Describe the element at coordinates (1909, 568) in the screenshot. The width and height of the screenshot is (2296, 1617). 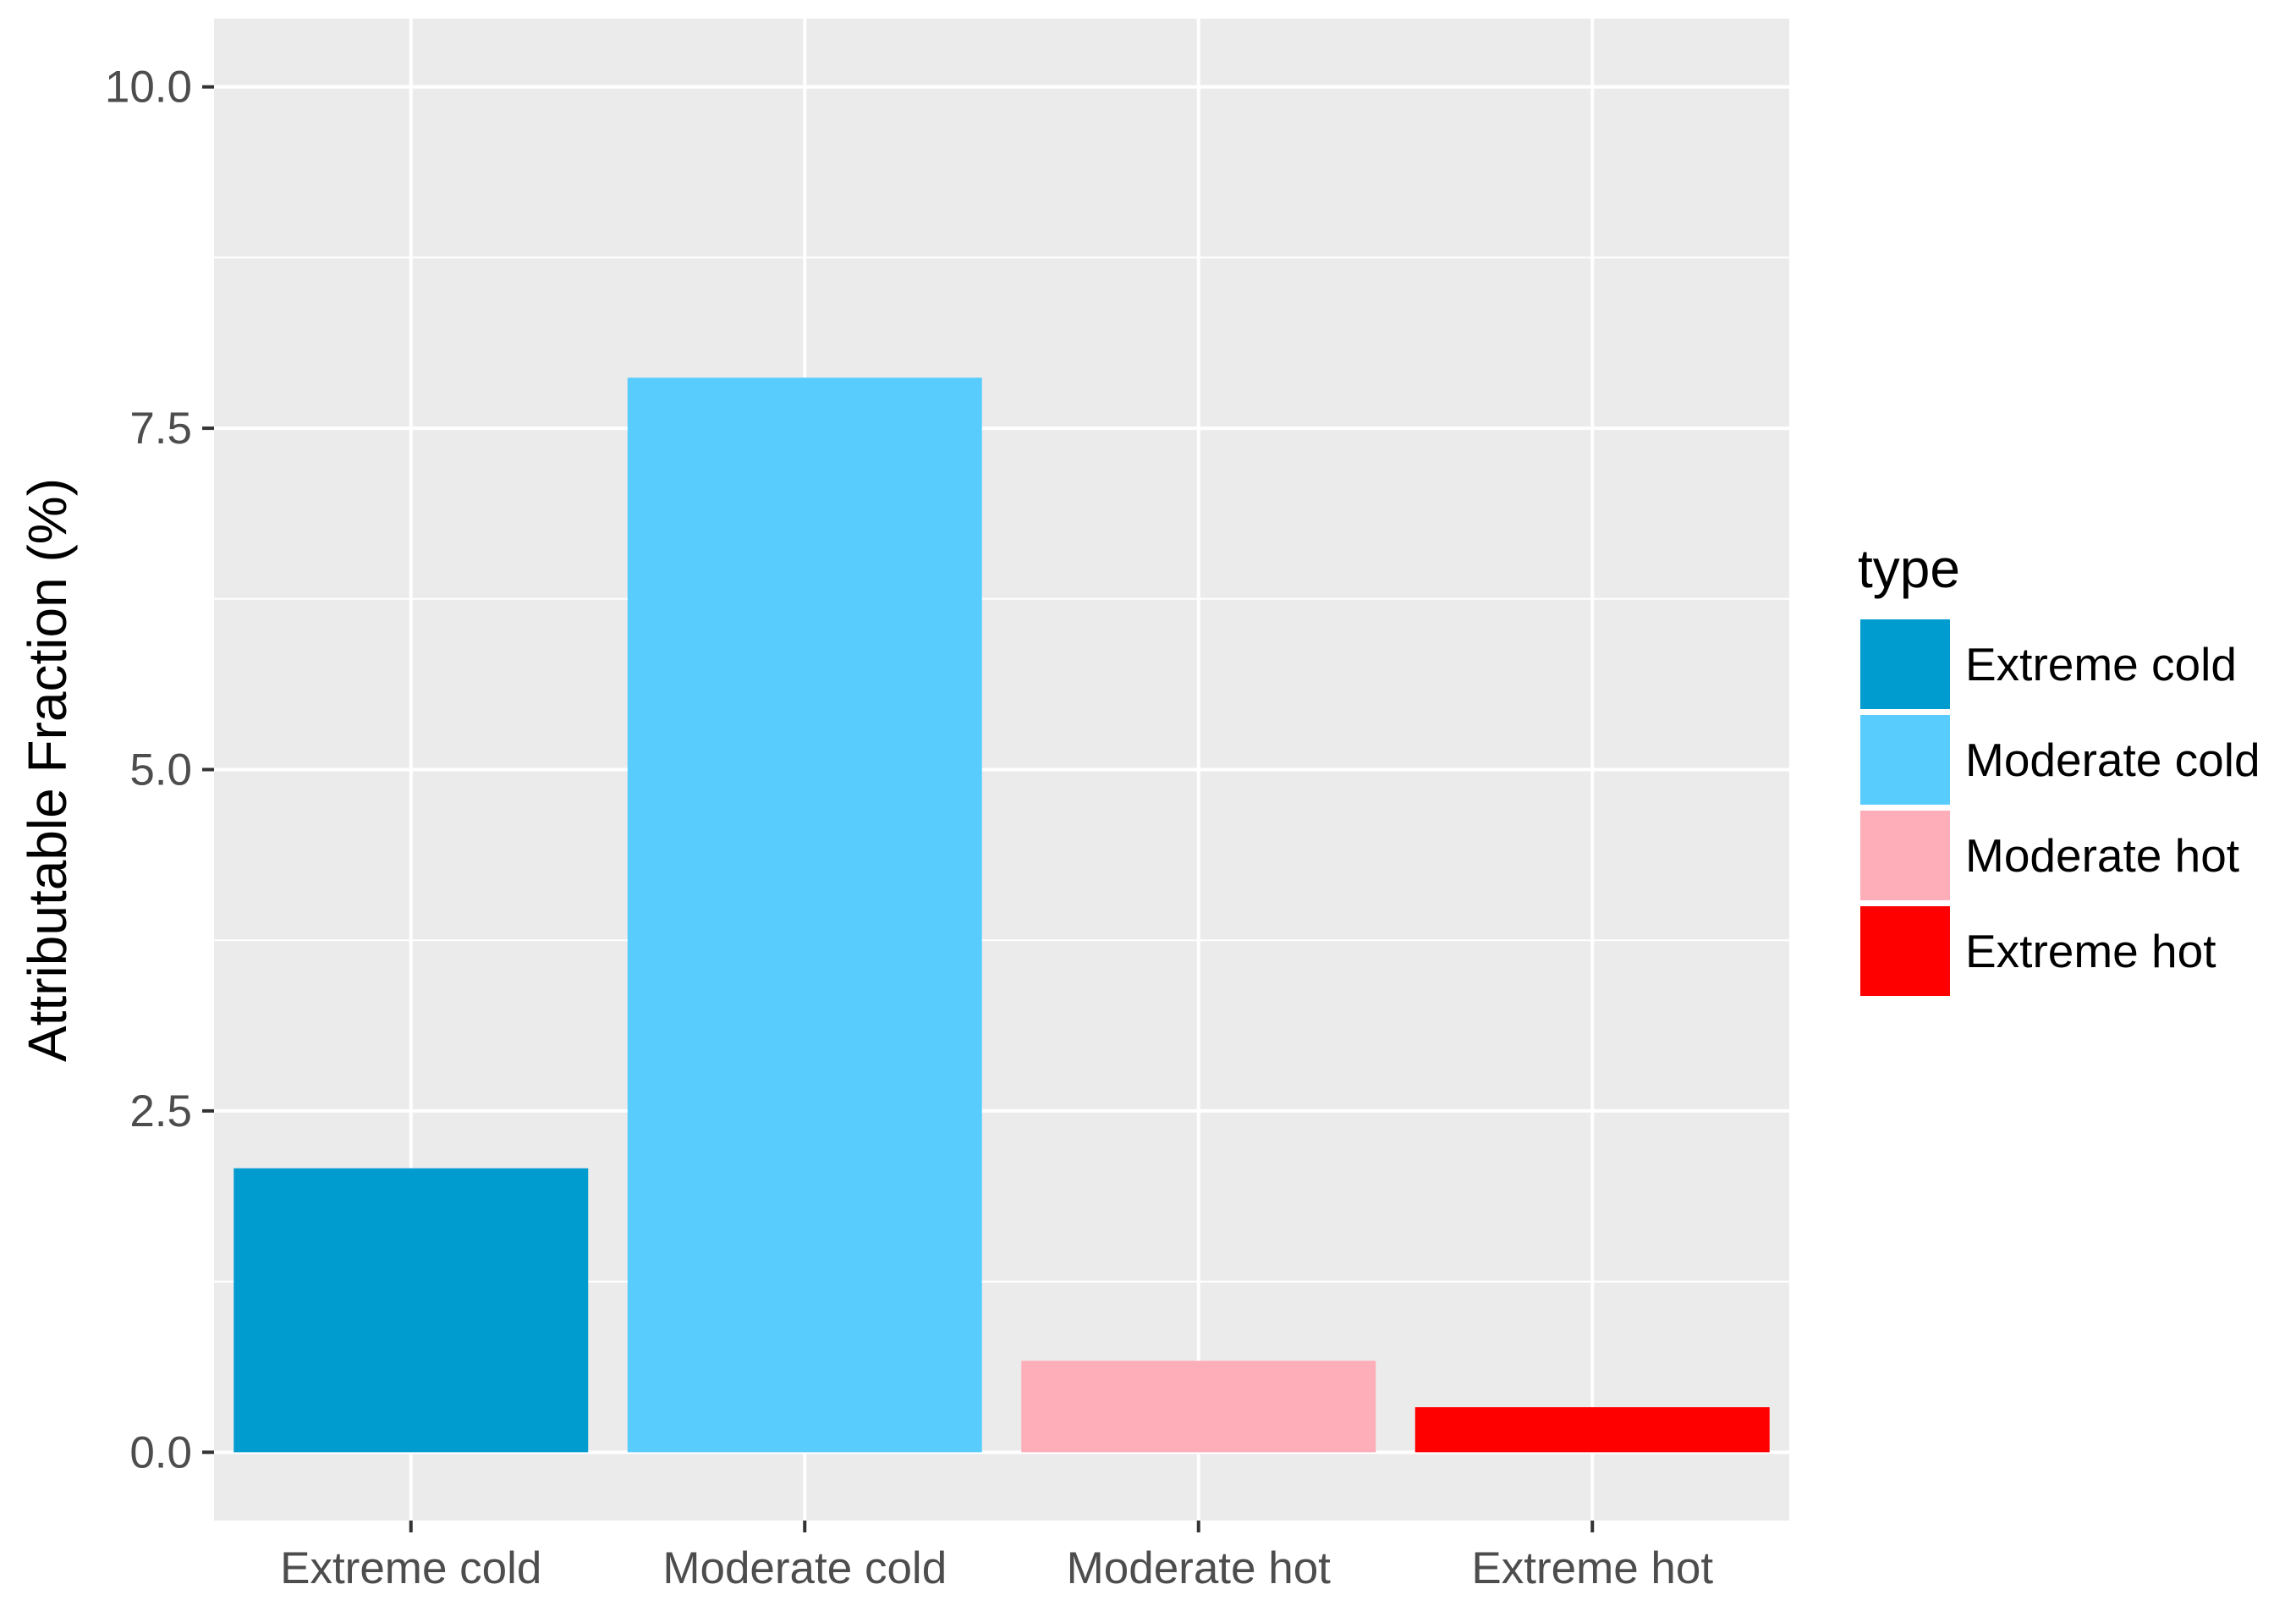
I see `legend-title: type` at that location.